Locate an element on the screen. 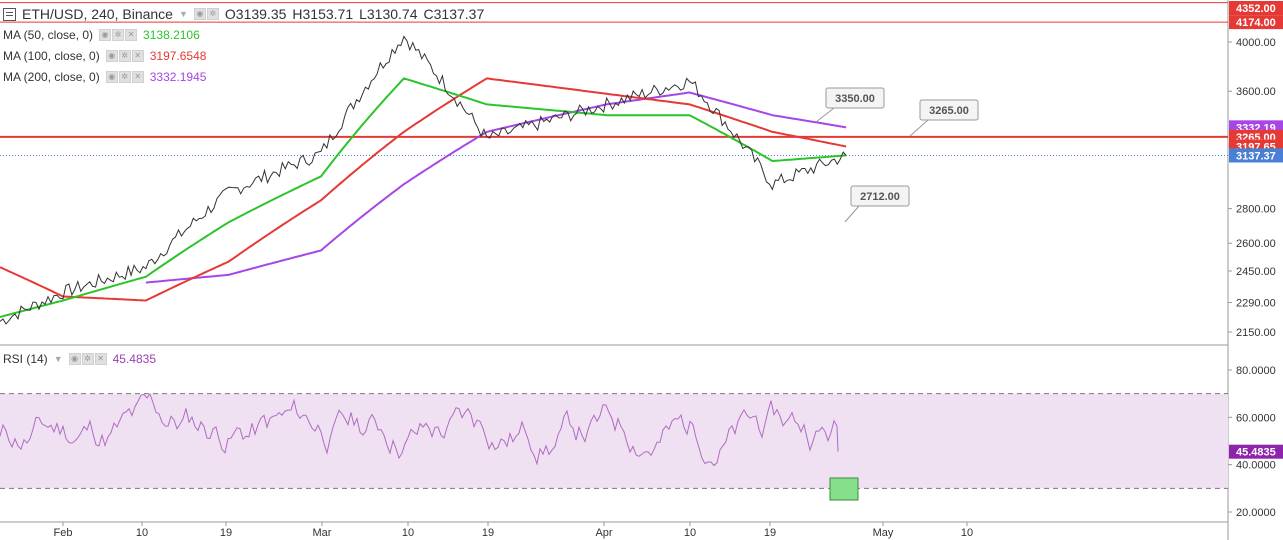  callout-label-1: 3265.00 is located at coordinates (949, 111).